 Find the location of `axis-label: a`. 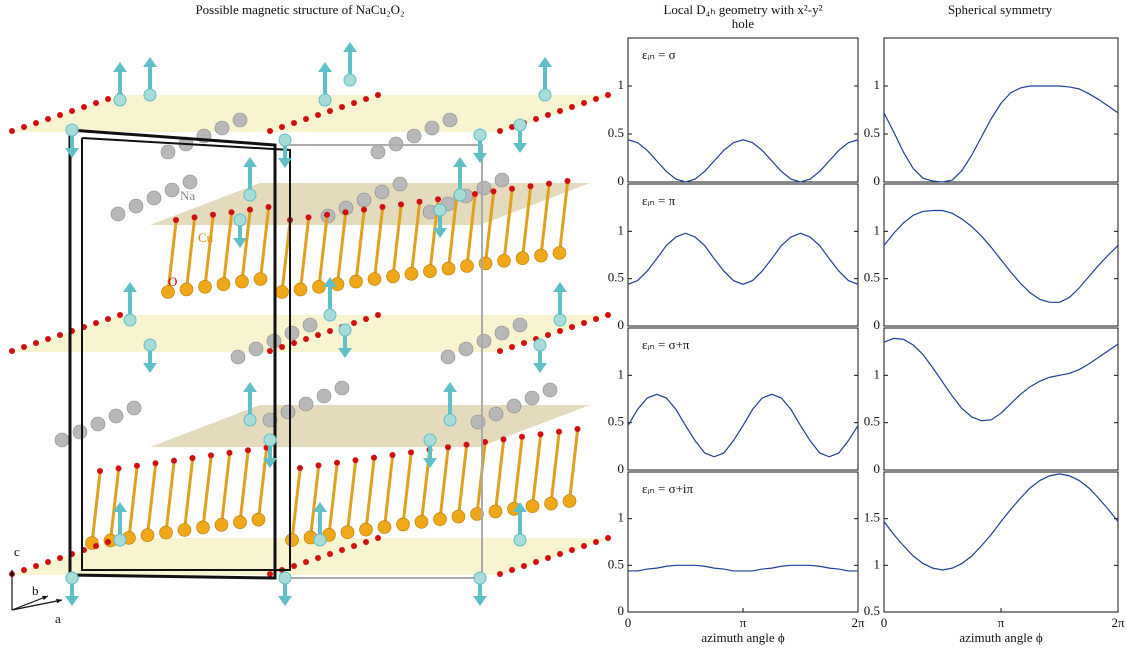

axis-label: a is located at coordinates (58, 618).